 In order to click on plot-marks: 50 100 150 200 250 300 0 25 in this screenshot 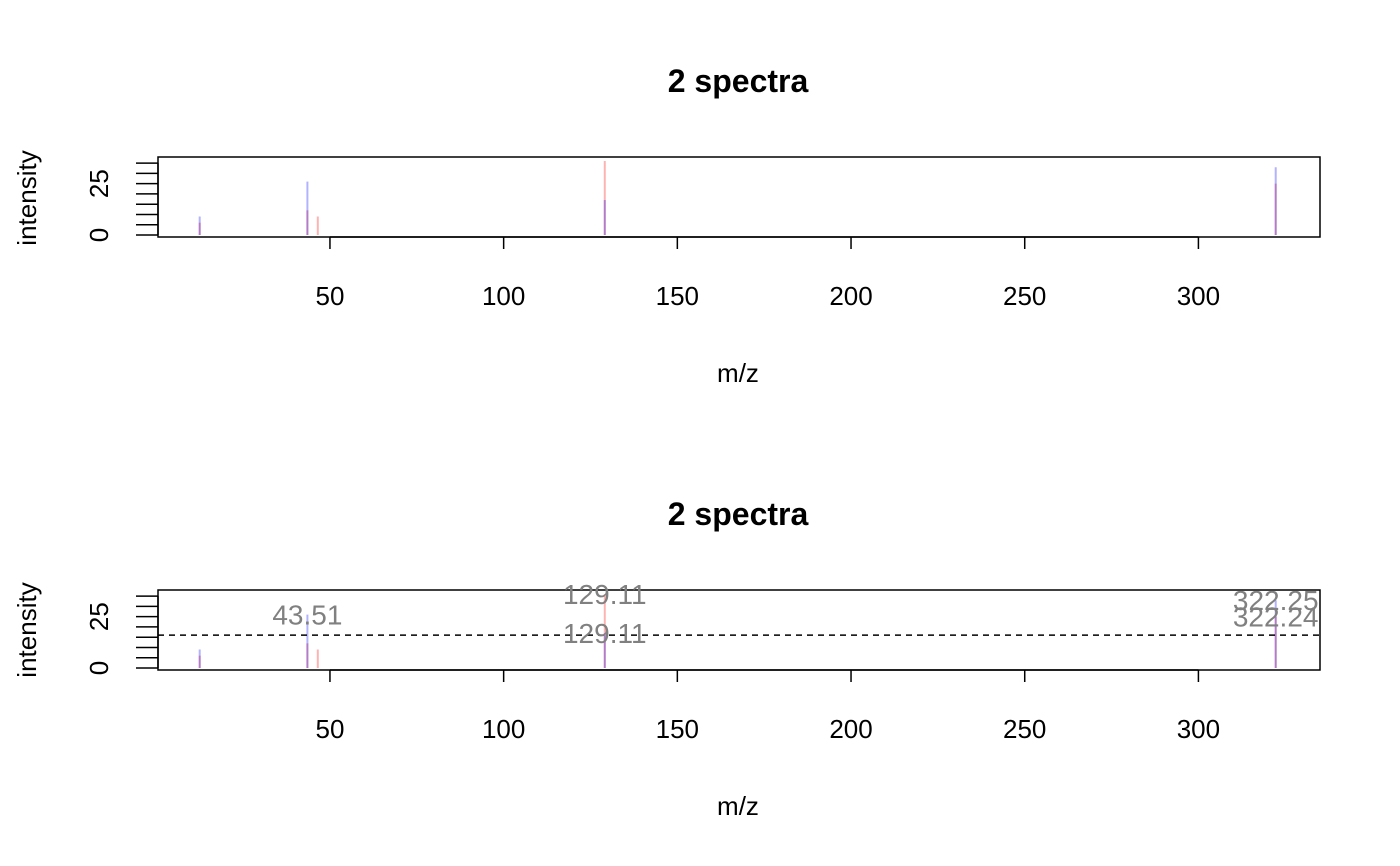, I will do `click(680, 236)`.